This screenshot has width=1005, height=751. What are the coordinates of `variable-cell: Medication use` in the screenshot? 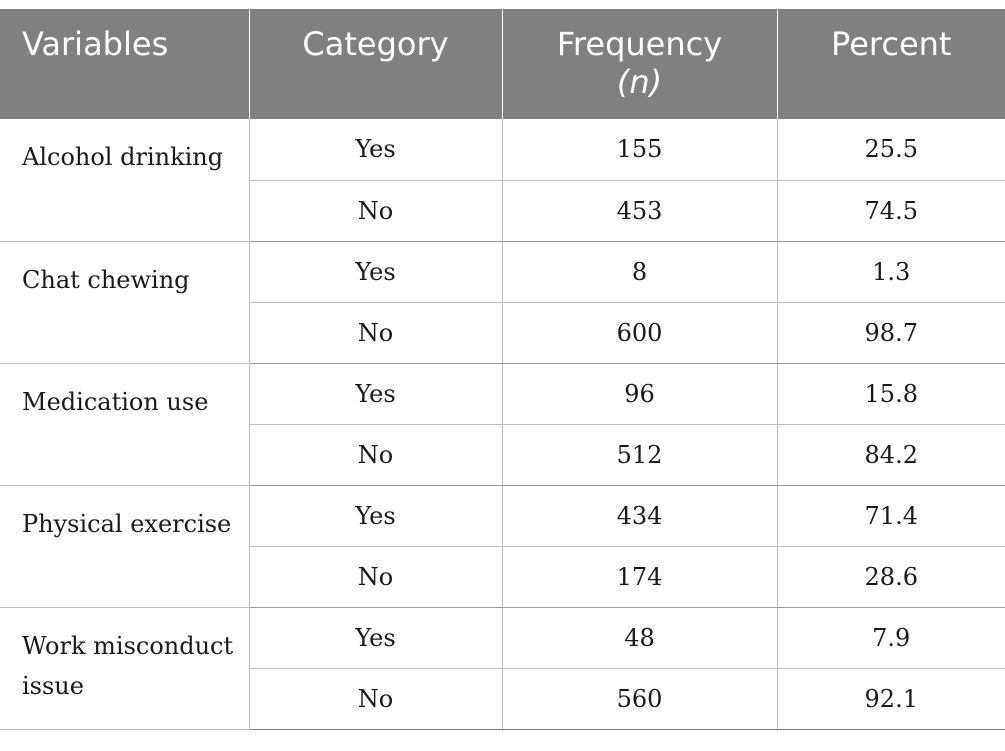 It's located at (124, 424).